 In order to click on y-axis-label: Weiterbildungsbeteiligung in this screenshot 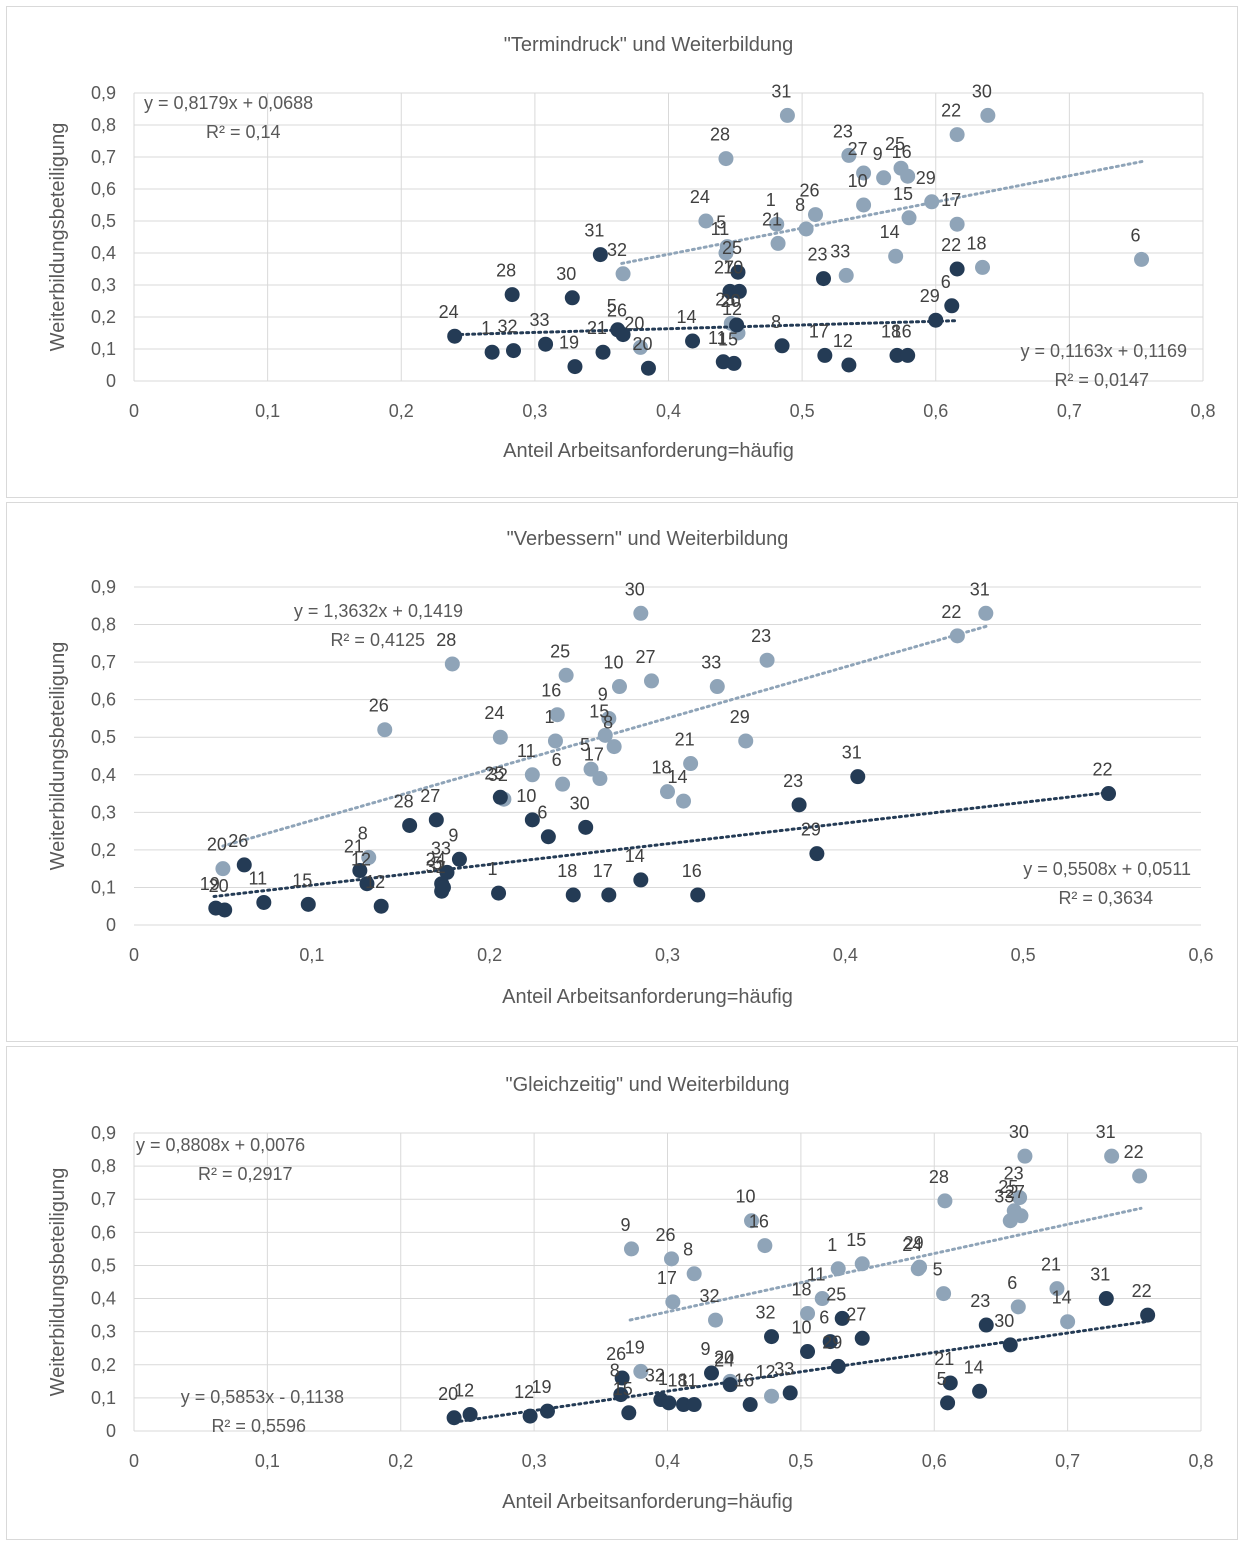, I will do `click(58, 237)`.